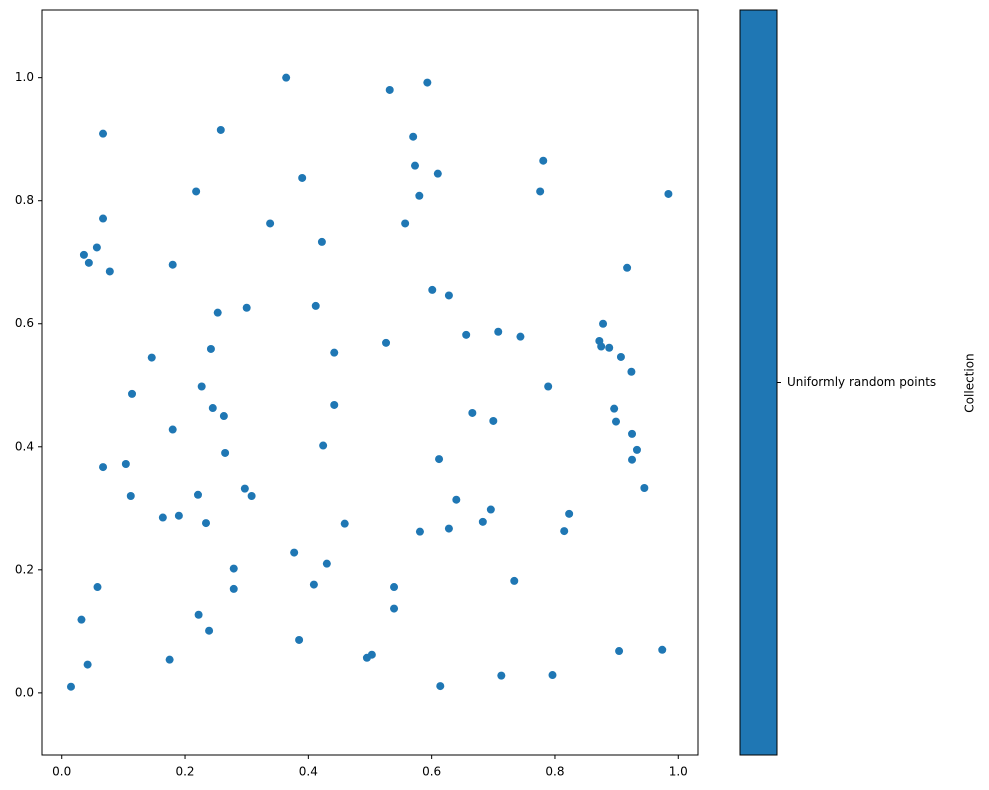 The height and width of the screenshot is (790, 989). I want to click on y-tick-label: 0.8, so click(24, 200).